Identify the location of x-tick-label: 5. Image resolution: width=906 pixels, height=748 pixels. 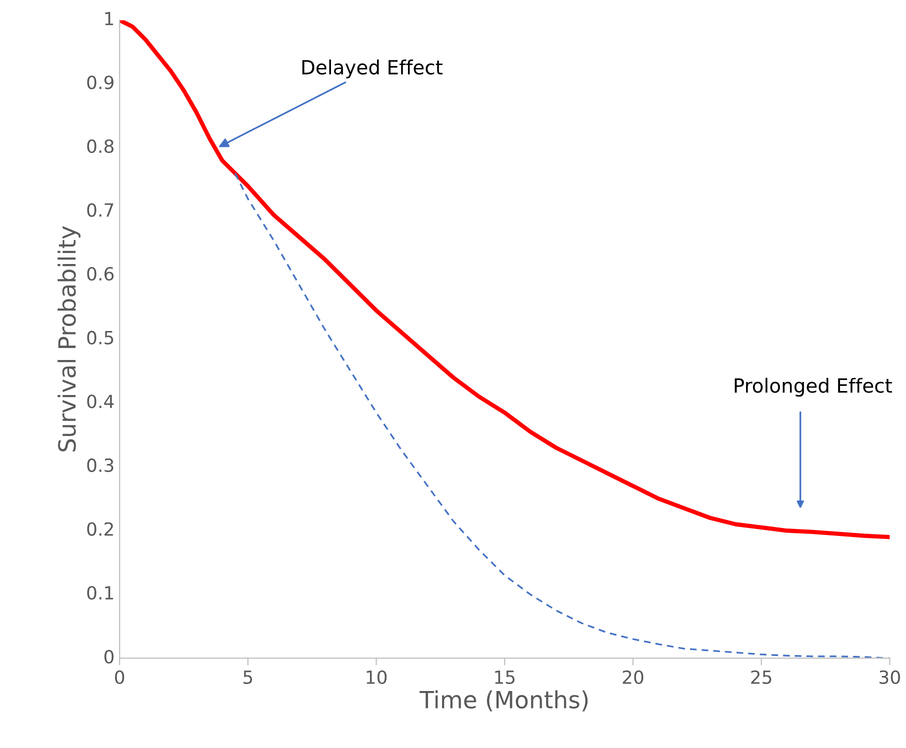
(248, 677).